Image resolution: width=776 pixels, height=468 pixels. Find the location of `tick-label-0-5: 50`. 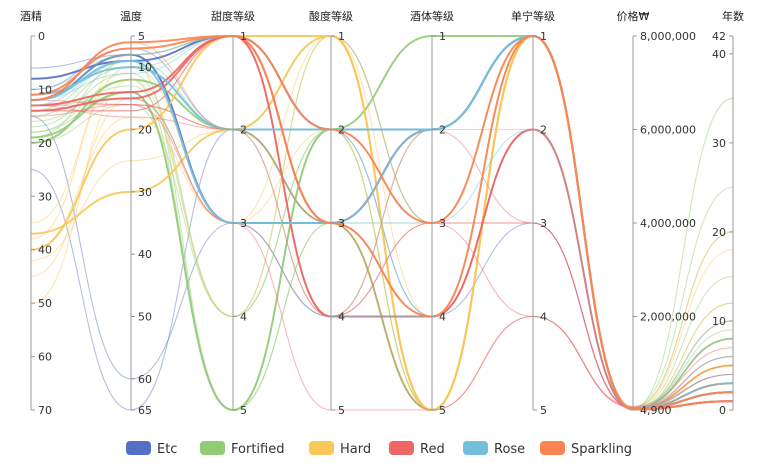

tick-label-0-5: 50 is located at coordinates (45, 303).